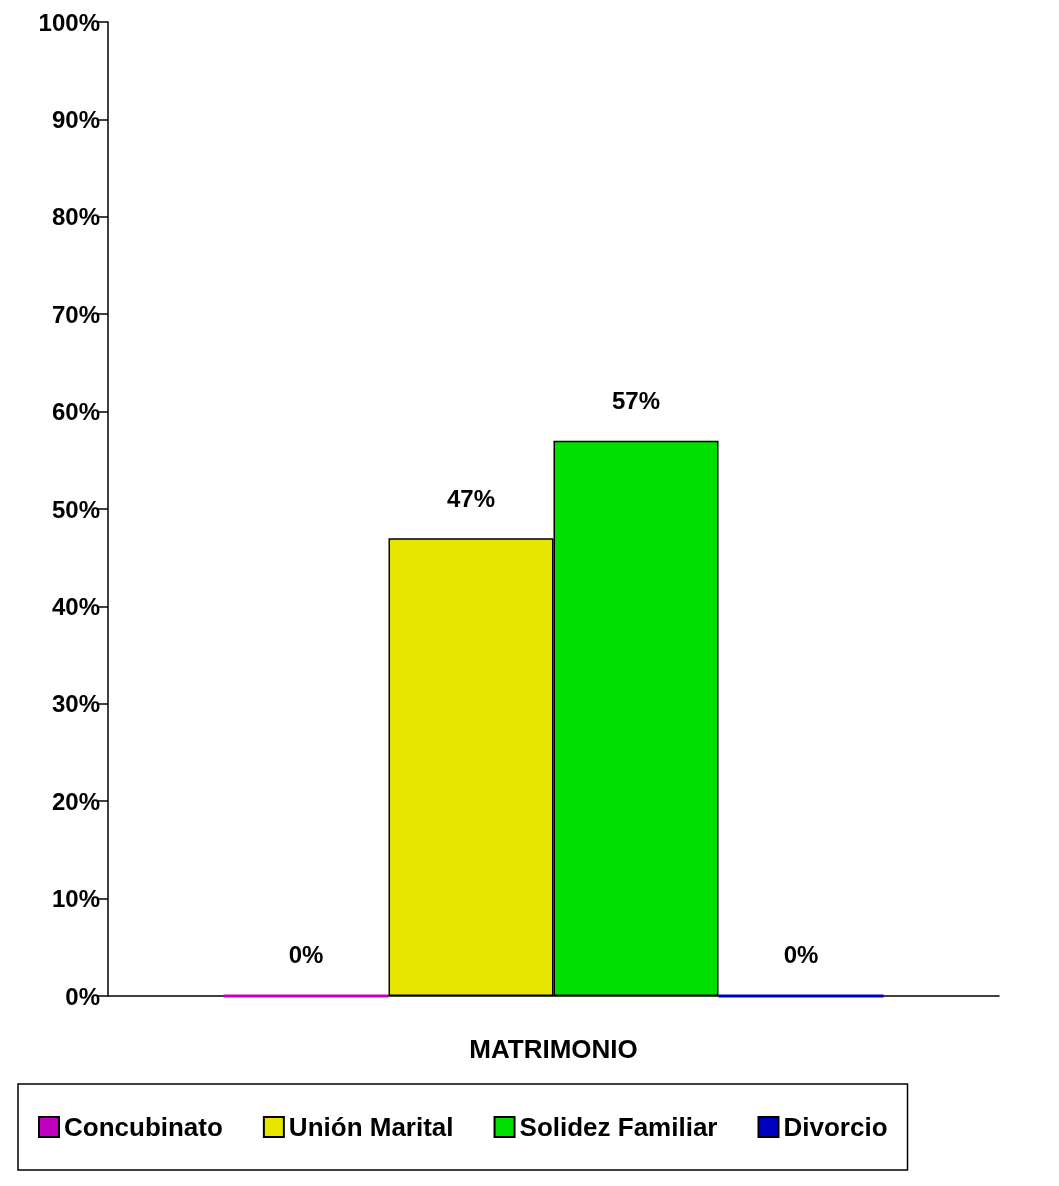 This screenshot has width=1059, height=1186. Describe the element at coordinates (75, 801) in the screenshot. I see `y-tick-label: 20%` at that location.